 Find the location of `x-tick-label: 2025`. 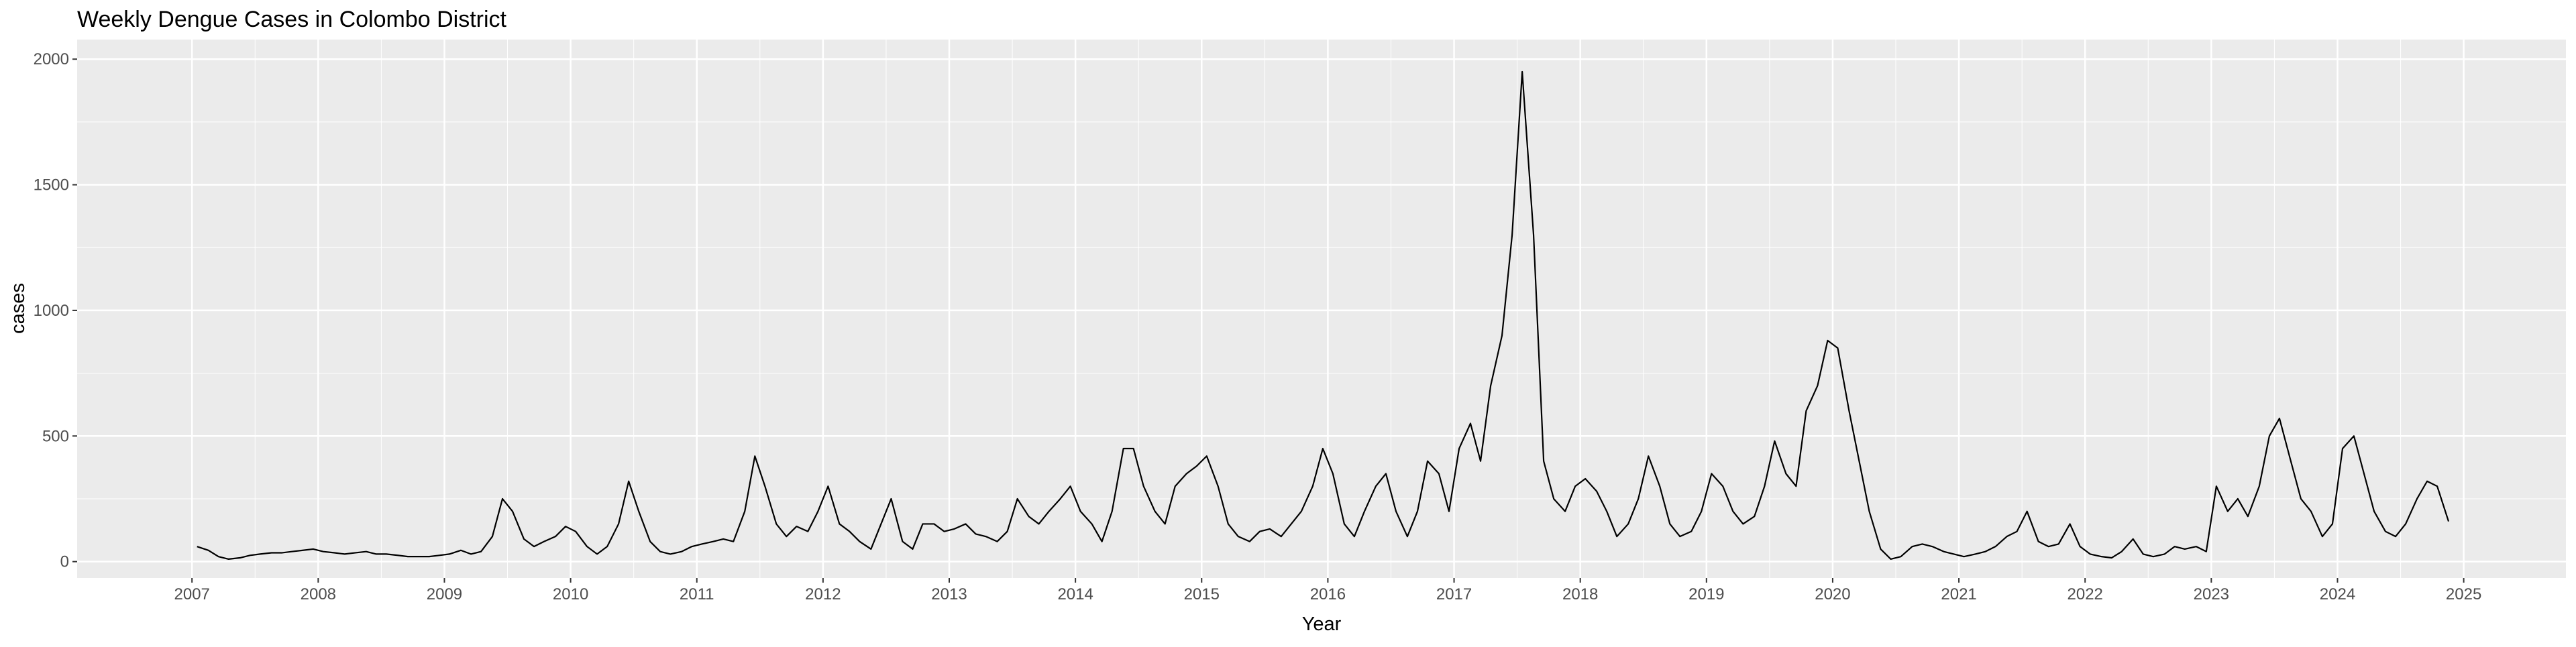

x-tick-label: 2025 is located at coordinates (2463, 594).